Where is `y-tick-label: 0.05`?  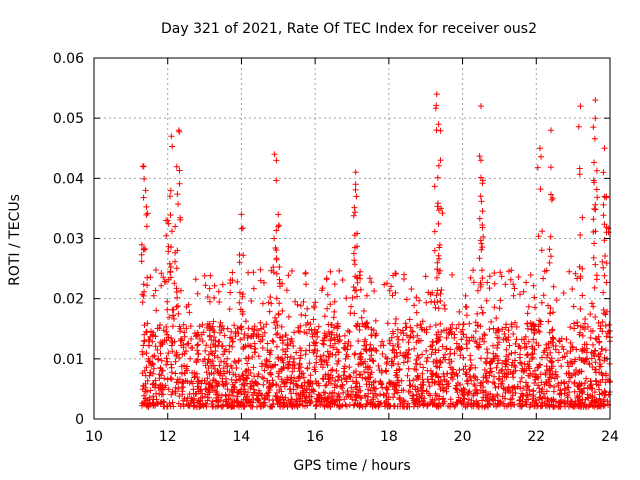 y-tick-label: 0.05 is located at coordinates (68, 119).